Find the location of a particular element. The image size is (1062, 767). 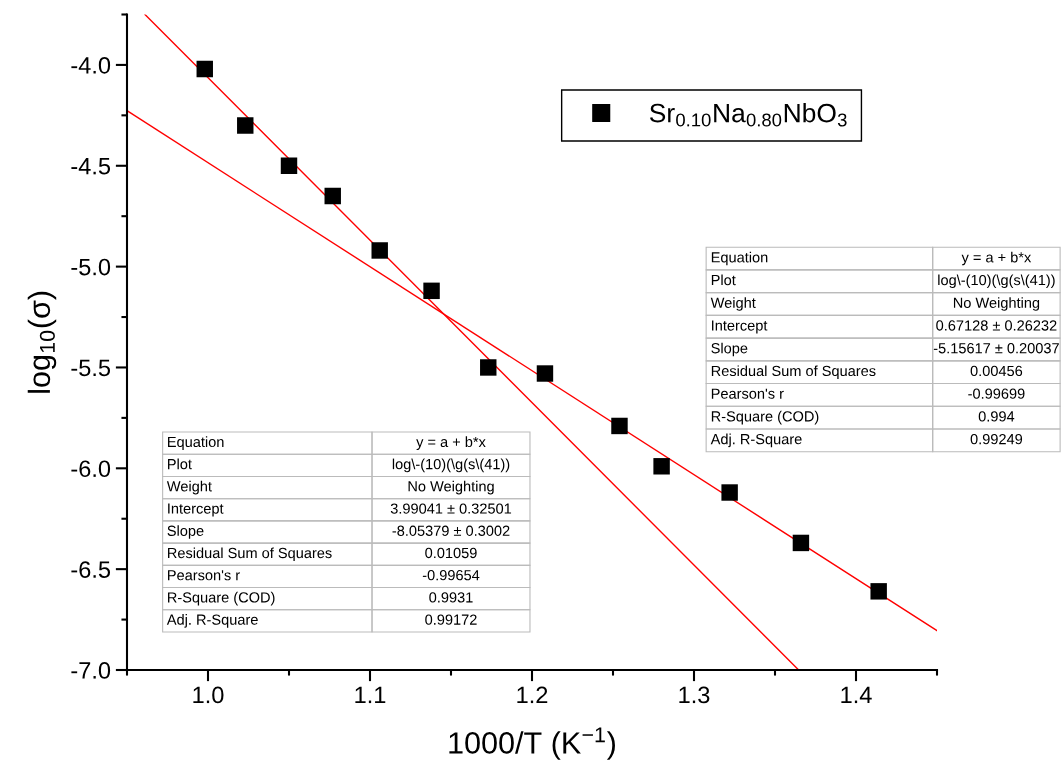

text: -0.99699 is located at coordinates (996, 393).